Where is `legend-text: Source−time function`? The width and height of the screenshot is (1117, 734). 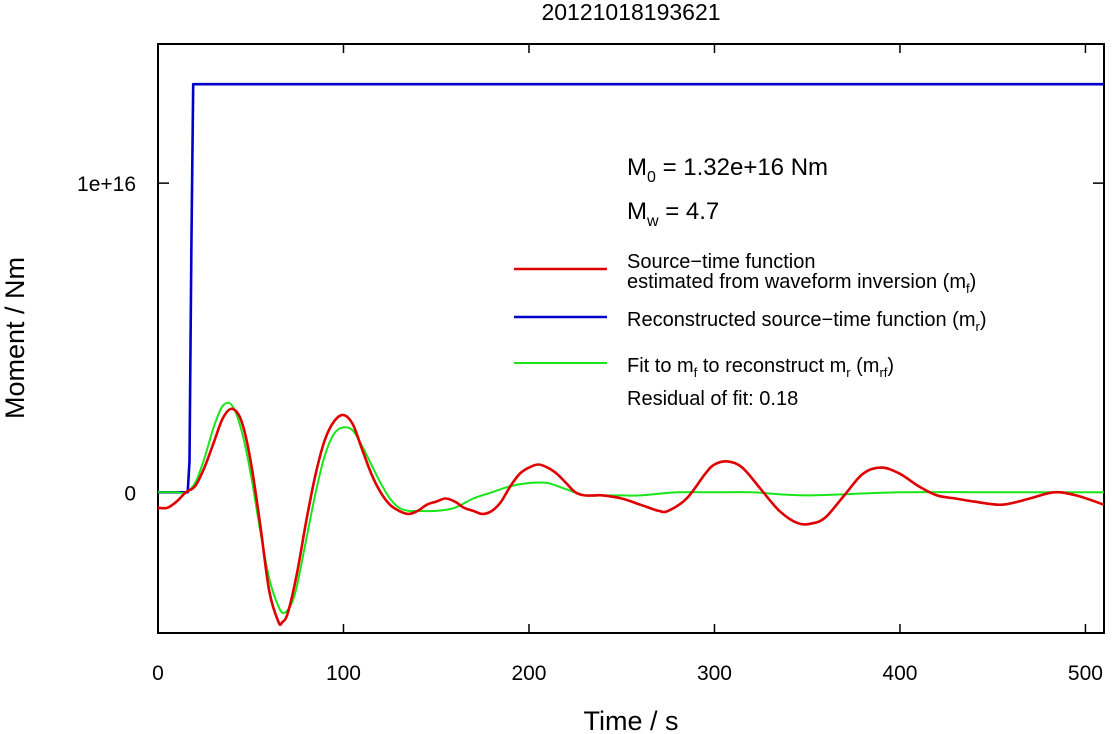 legend-text: Source−time function is located at coordinates (721, 262).